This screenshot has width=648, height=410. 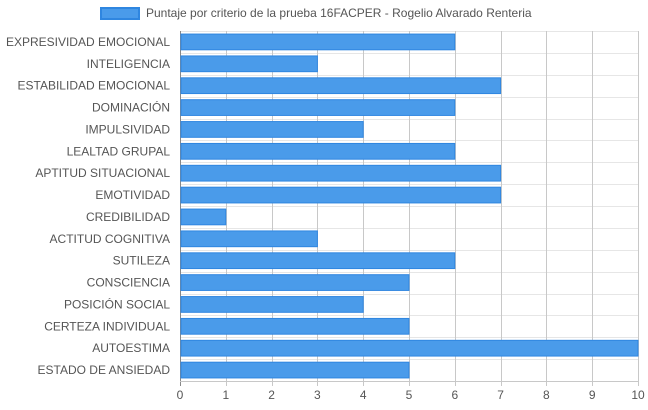 What do you see at coordinates (88, 42) in the screenshot?
I see `category-label: EXPRESIVIDAD EMOCIONAL` at bounding box center [88, 42].